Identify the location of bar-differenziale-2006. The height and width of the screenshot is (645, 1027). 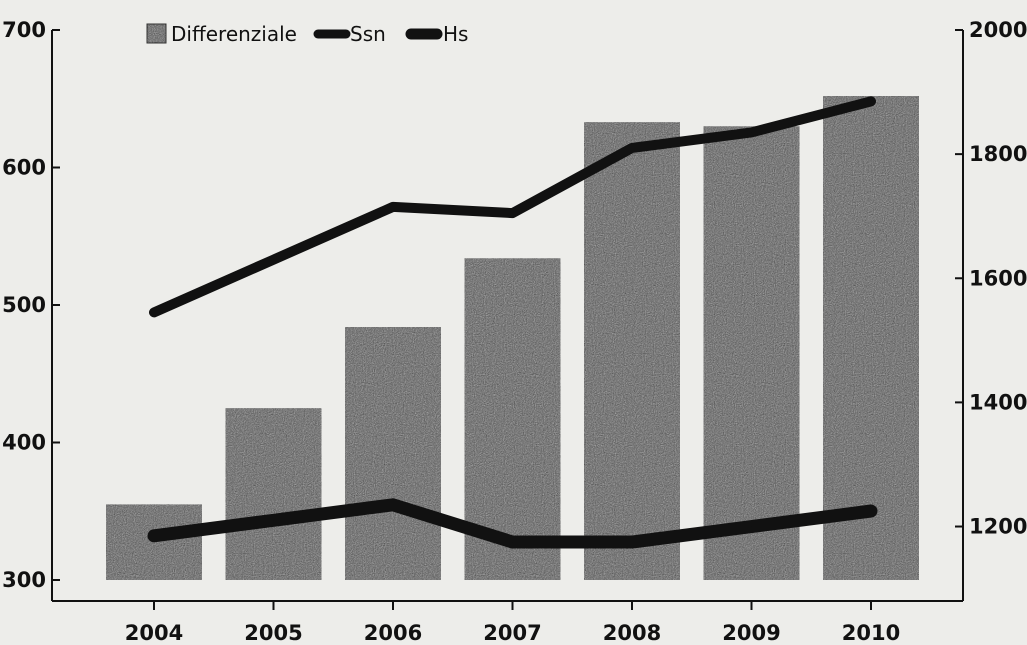
(393, 453).